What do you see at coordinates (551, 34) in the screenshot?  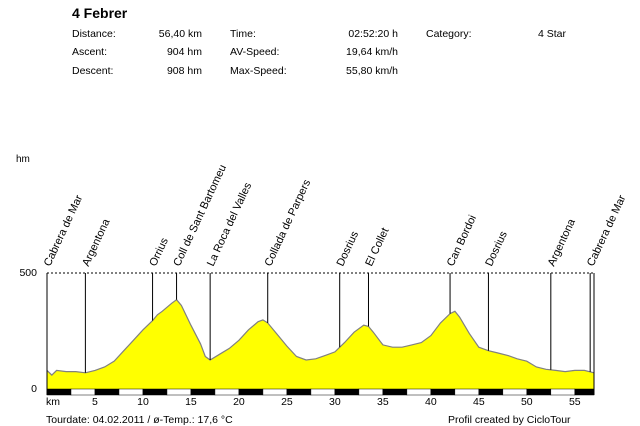 I see `category-value: 4 Star` at bounding box center [551, 34].